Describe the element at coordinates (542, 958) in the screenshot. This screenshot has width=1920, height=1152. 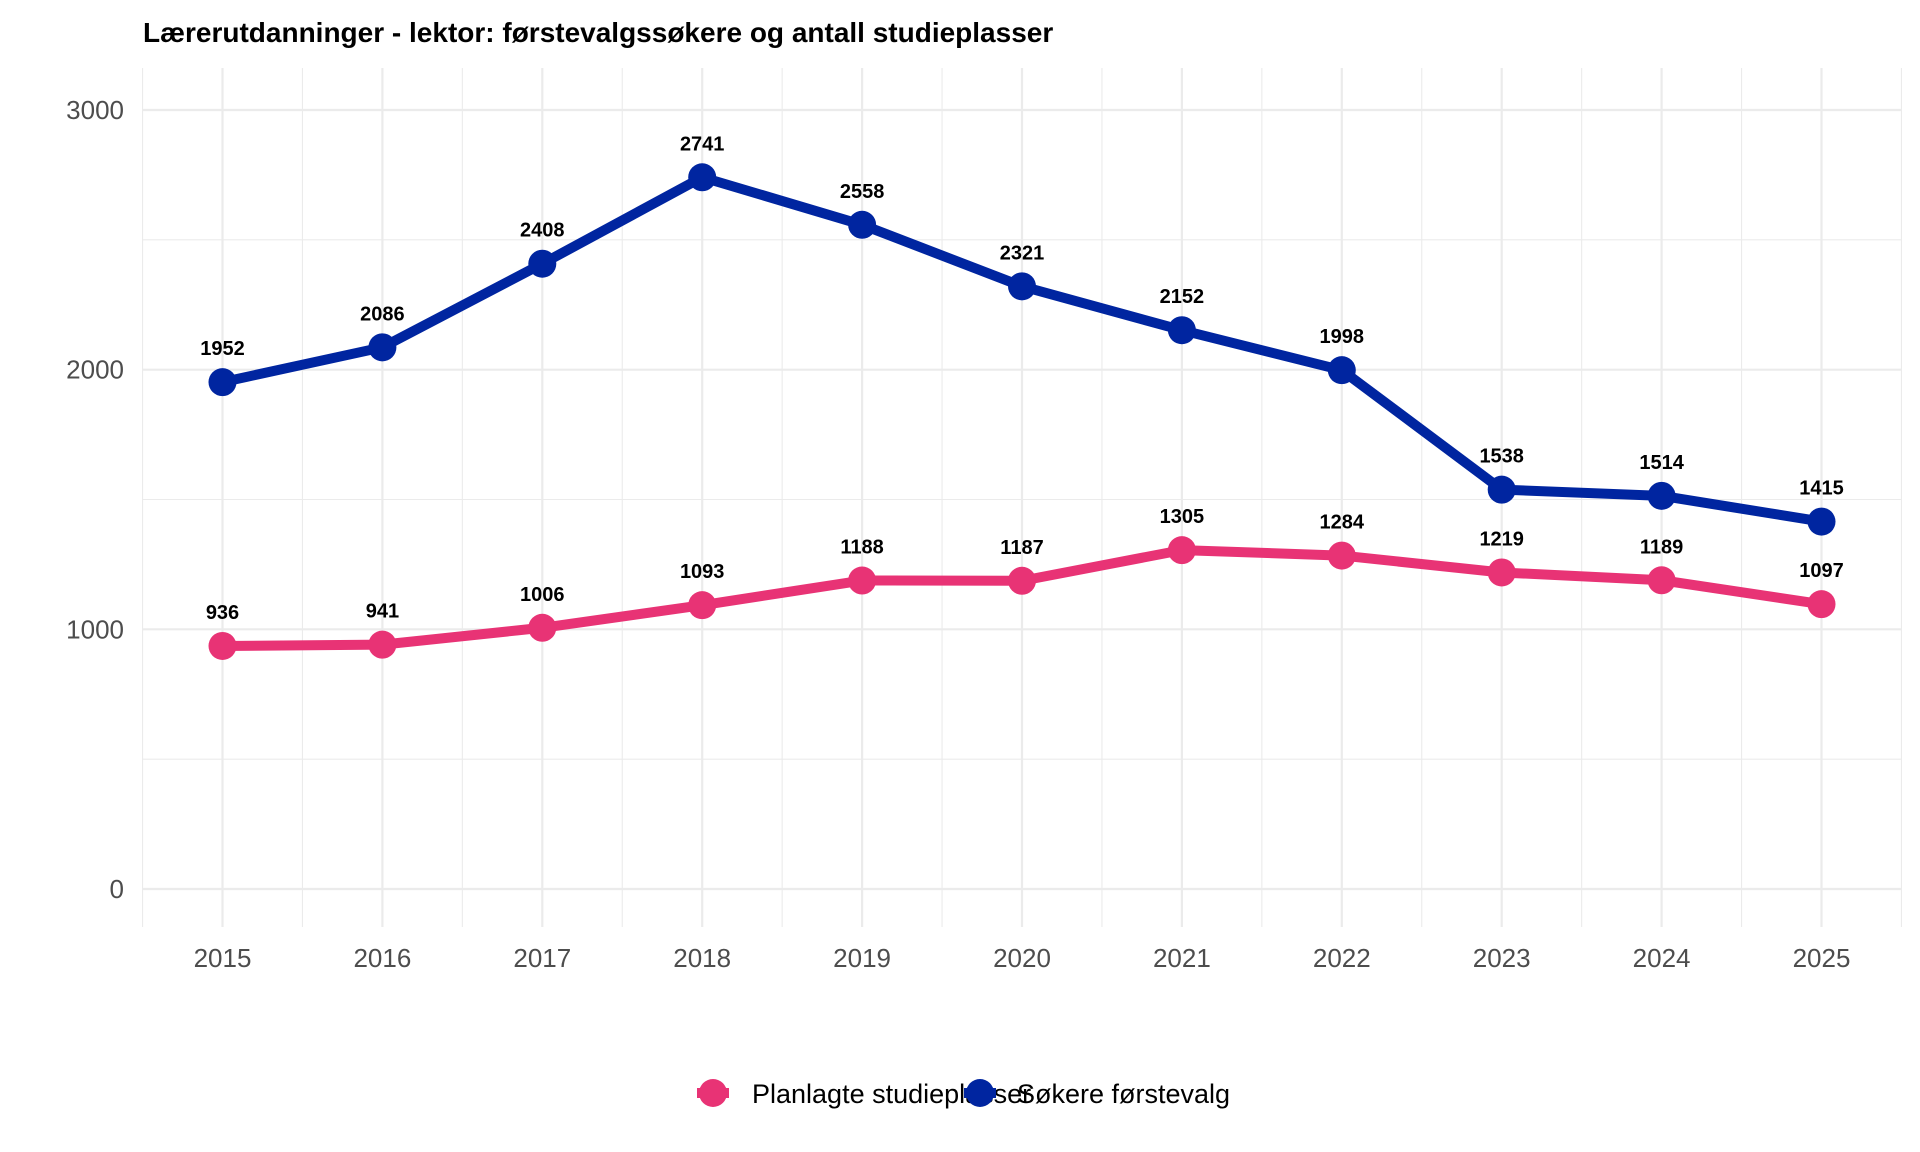
I see `x-tick-label: 2017` at that location.